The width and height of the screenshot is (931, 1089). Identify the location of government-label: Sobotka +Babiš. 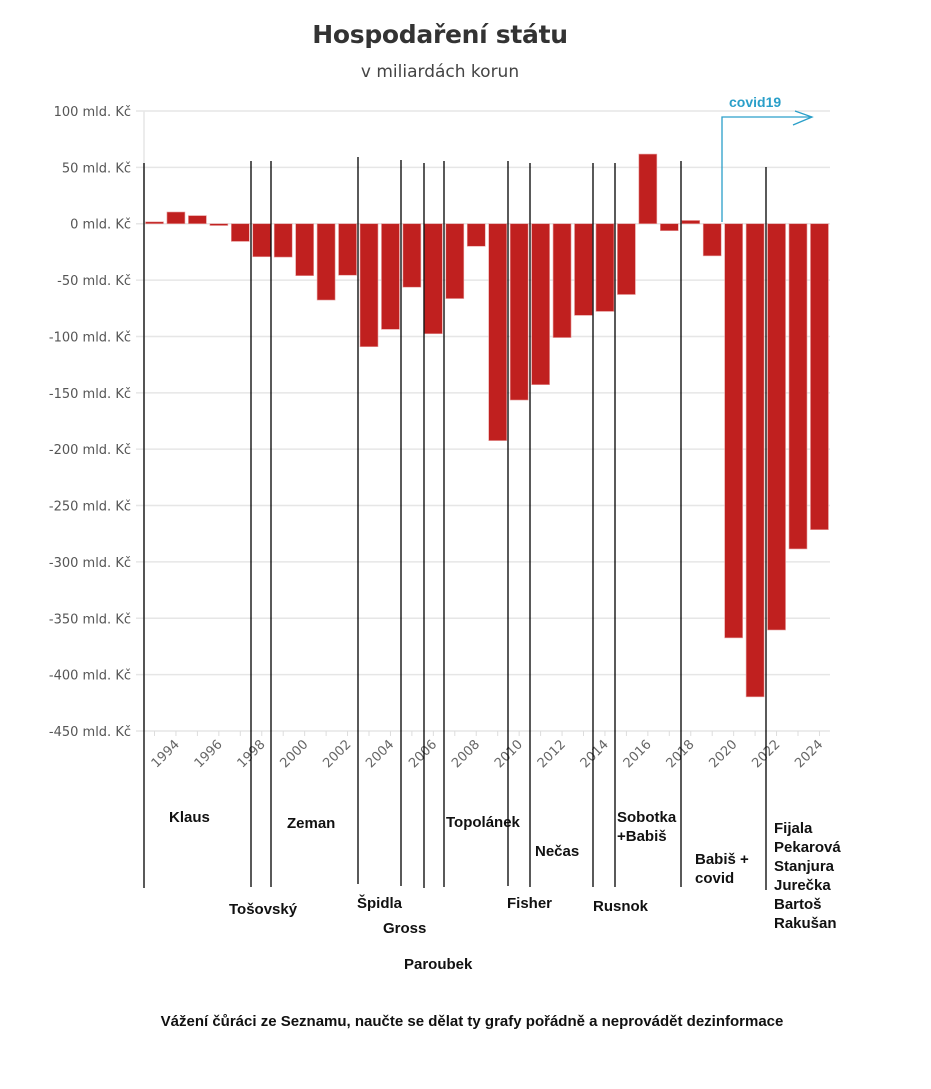
(647, 827).